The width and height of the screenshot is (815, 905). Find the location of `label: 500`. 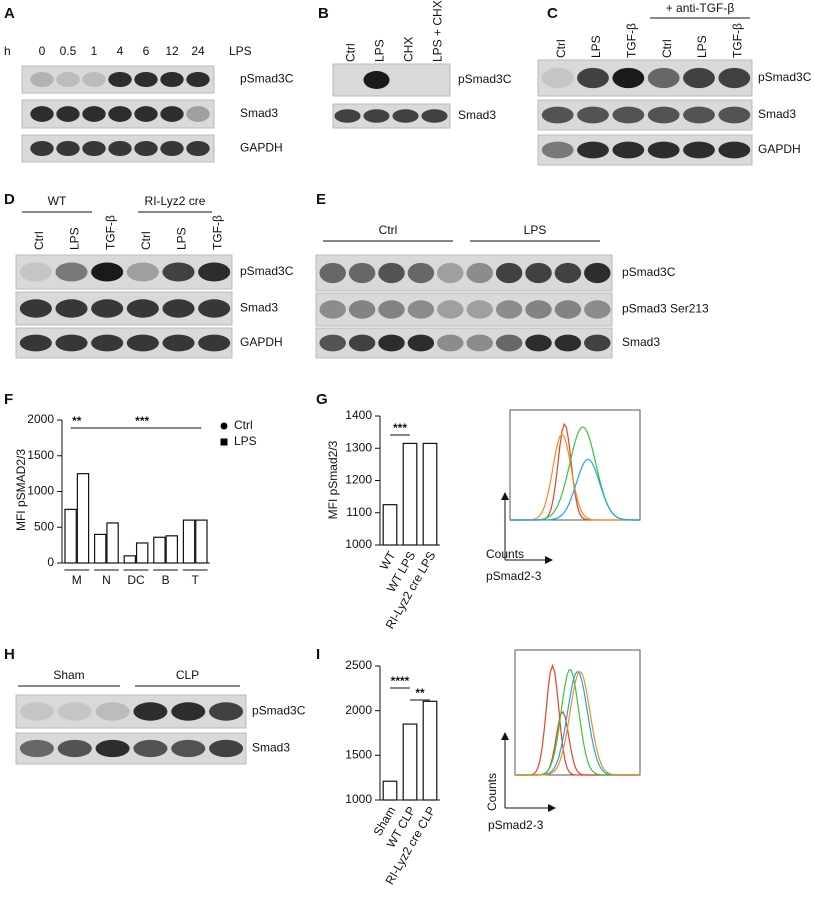

label: 500 is located at coordinates (44, 526).